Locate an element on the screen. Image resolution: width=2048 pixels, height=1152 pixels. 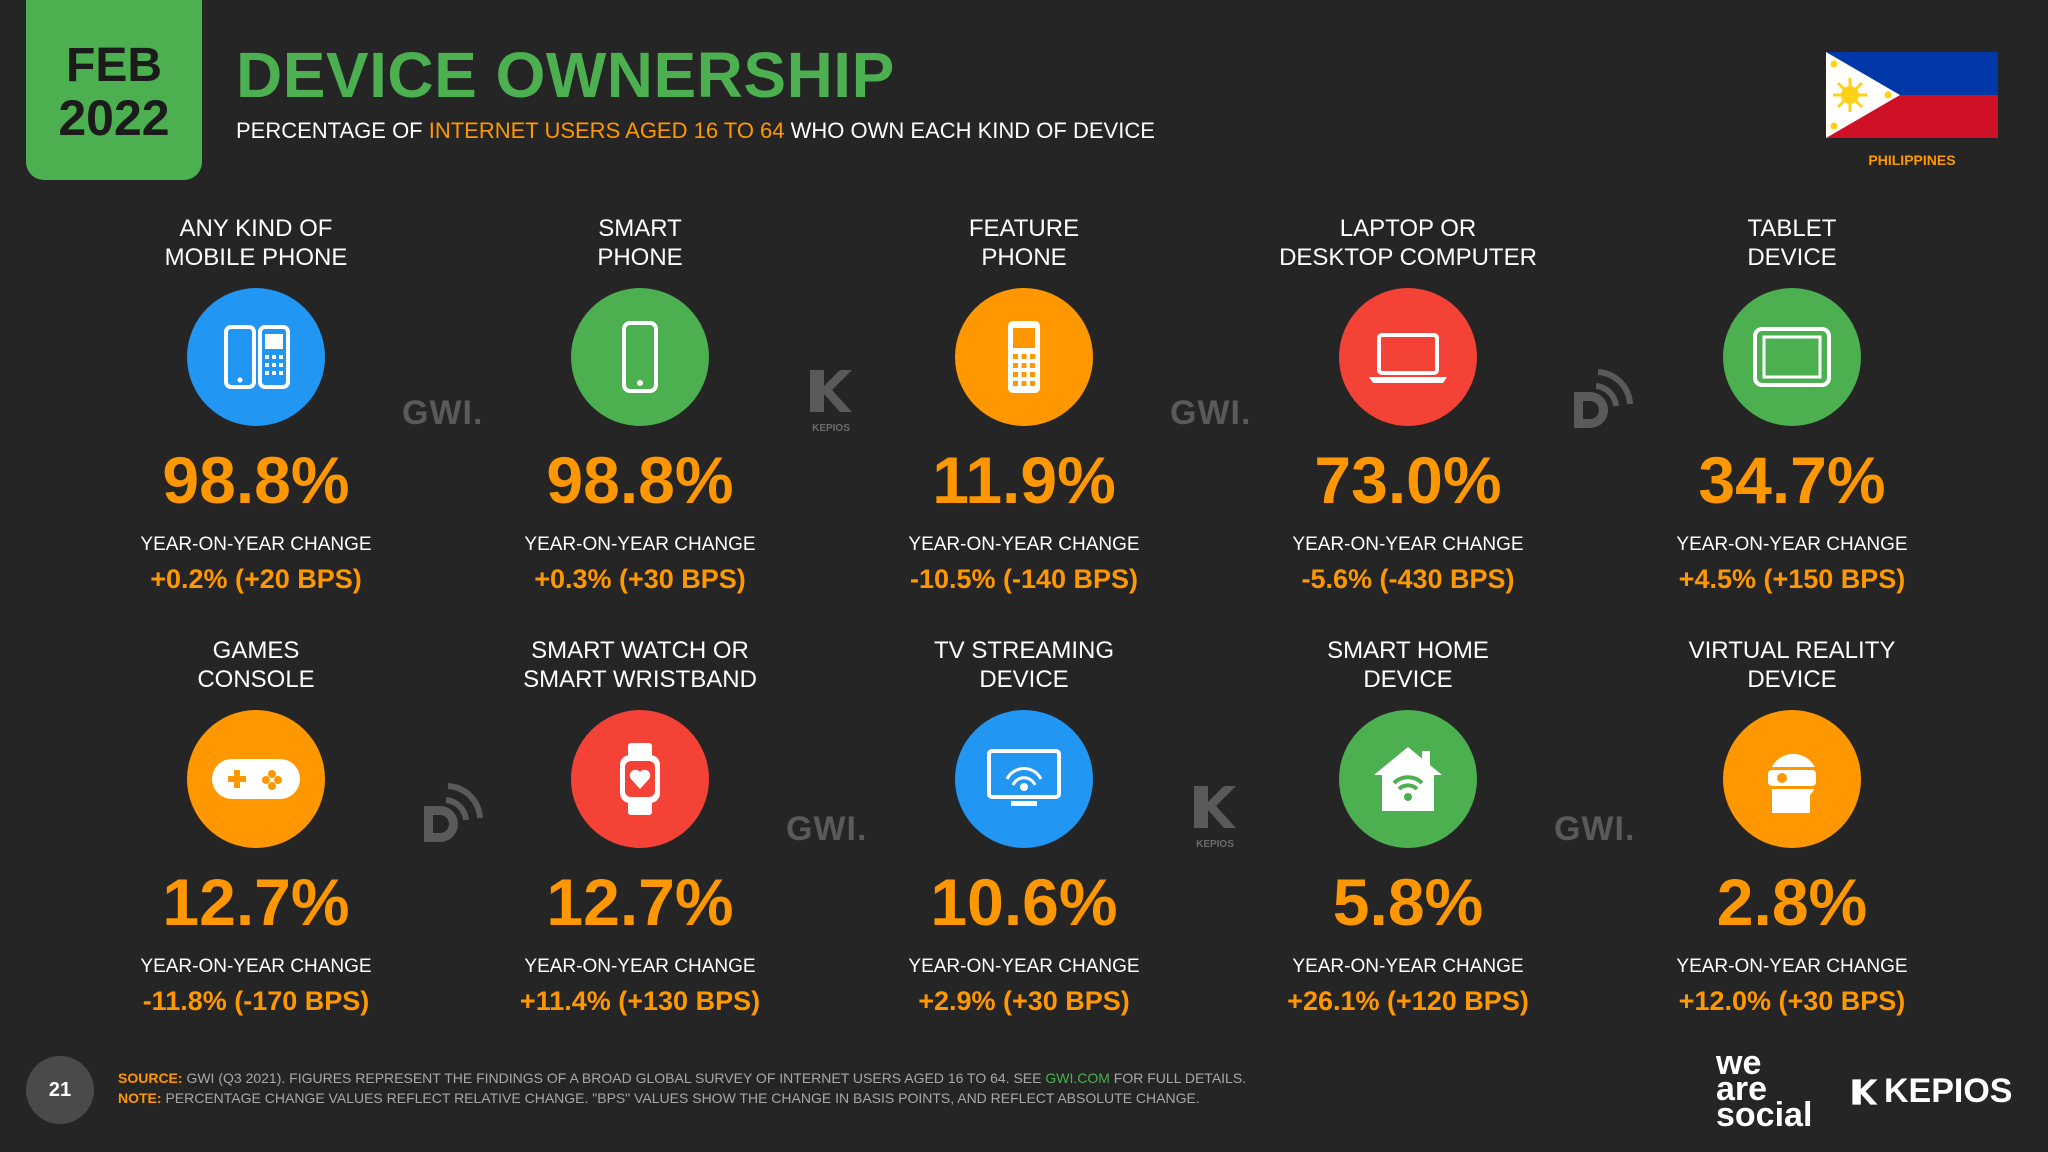
source-text-end: FOR FULL DETAILS. is located at coordinates (1178, 1078).